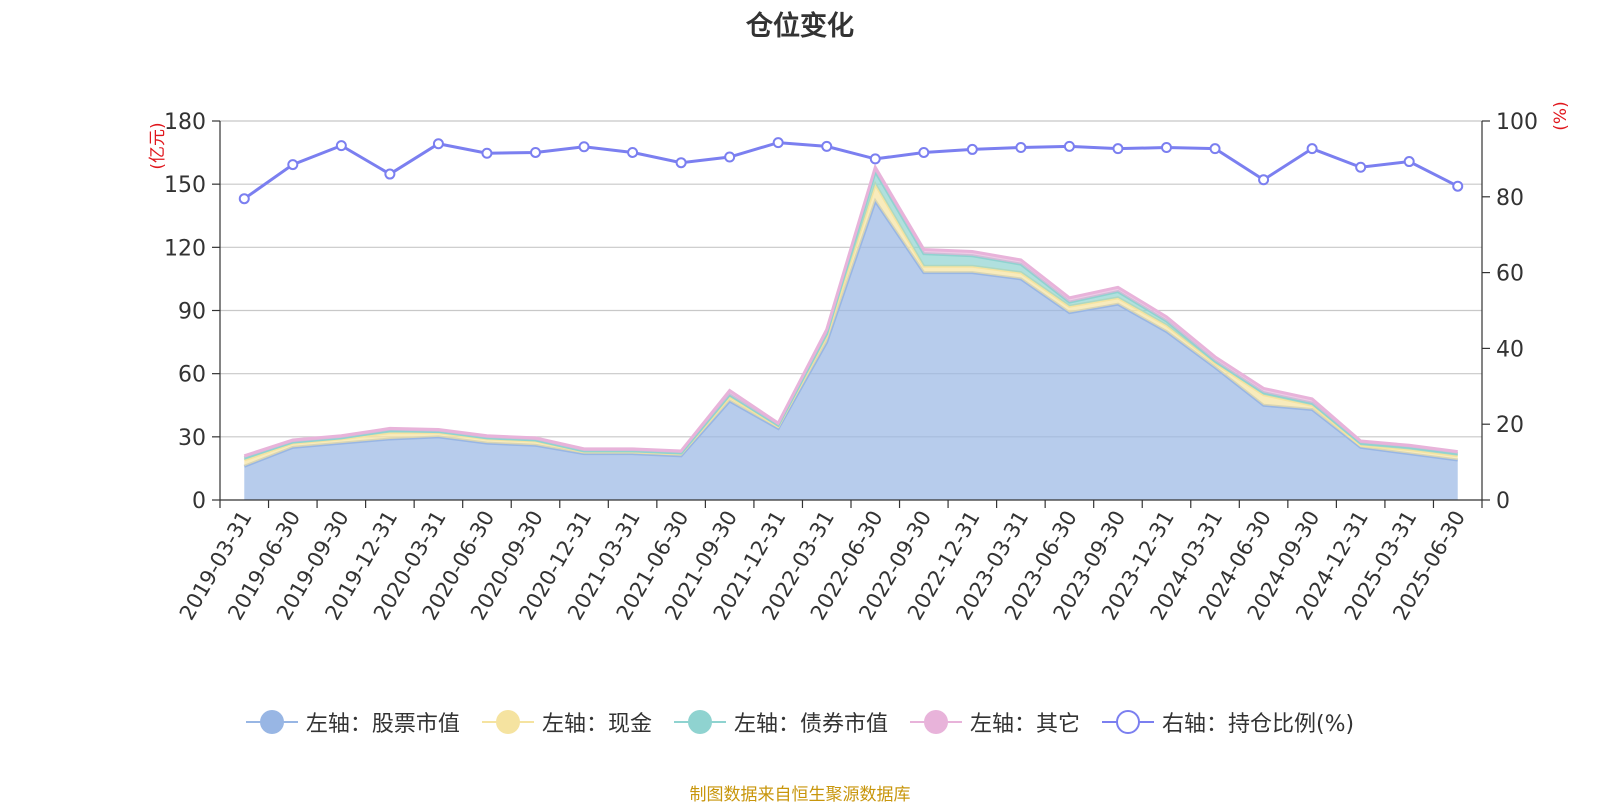 The image size is (1600, 805). I want to click on right-tick-label: 40, so click(1510, 349).